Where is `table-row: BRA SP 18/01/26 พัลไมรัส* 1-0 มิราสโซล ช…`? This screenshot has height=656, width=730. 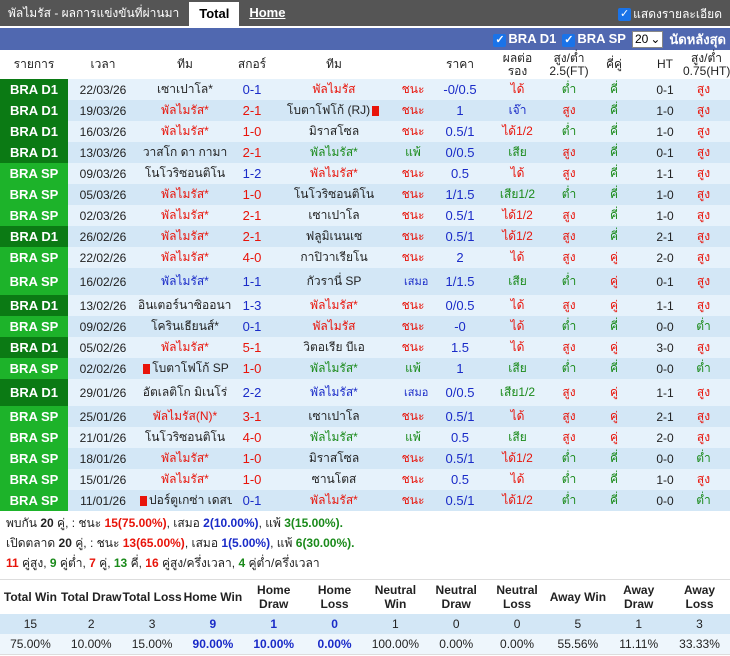
table-row: BRA SP 18/01/26 พัลไมรัส* 1-0 มิราสโซล ช… is located at coordinates (365, 458).